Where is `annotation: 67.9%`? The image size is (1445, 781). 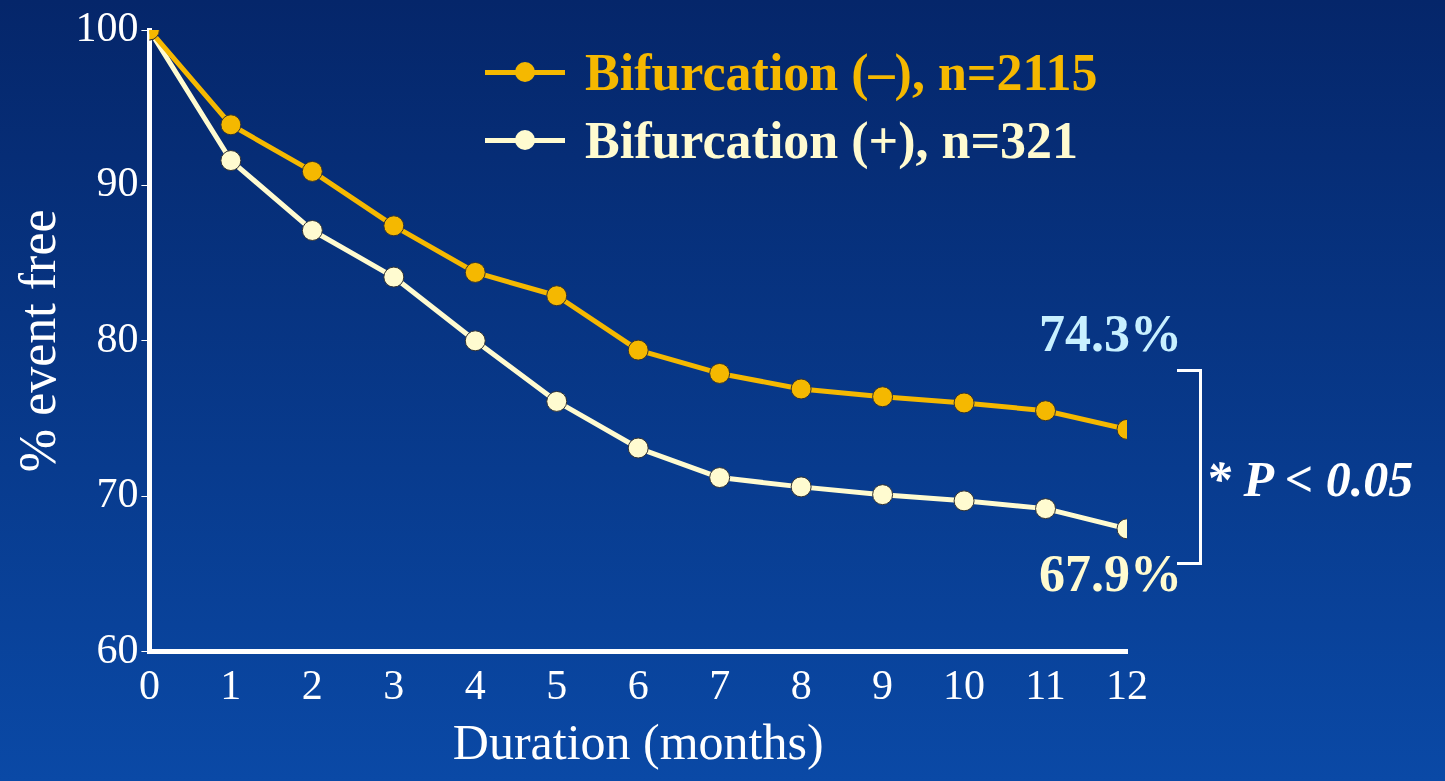
annotation: 67.9% is located at coordinates (1110, 573).